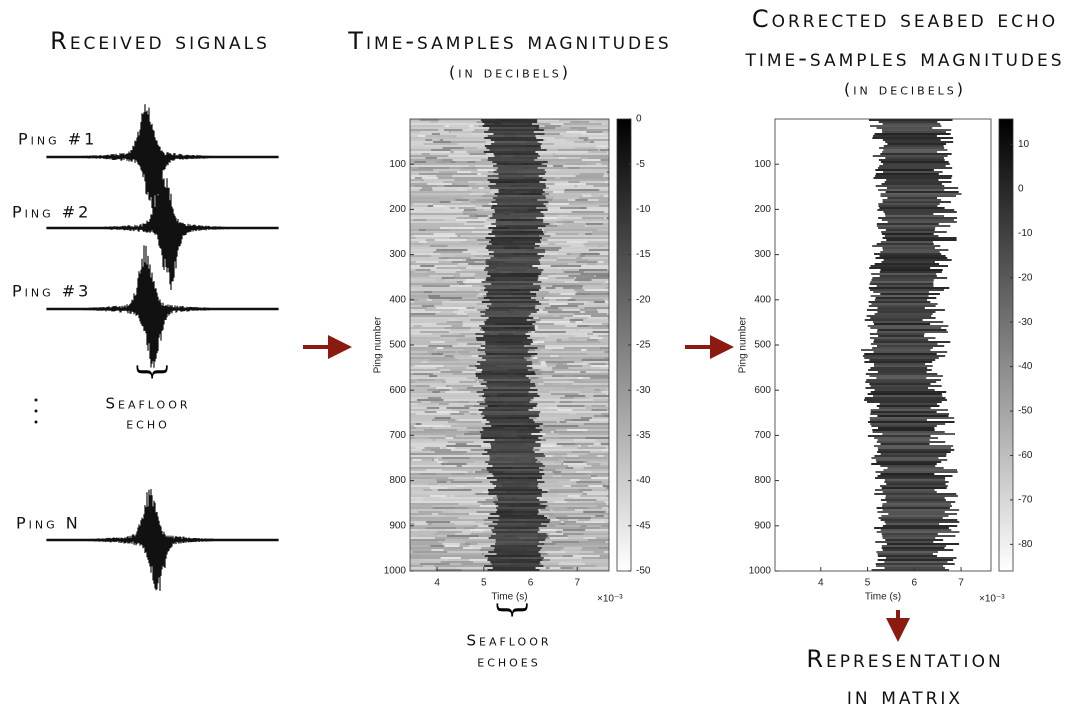 This screenshot has width=1091, height=711. Describe the element at coordinates (821, 583) in the screenshot. I see `x-tick-label: 4` at that location.